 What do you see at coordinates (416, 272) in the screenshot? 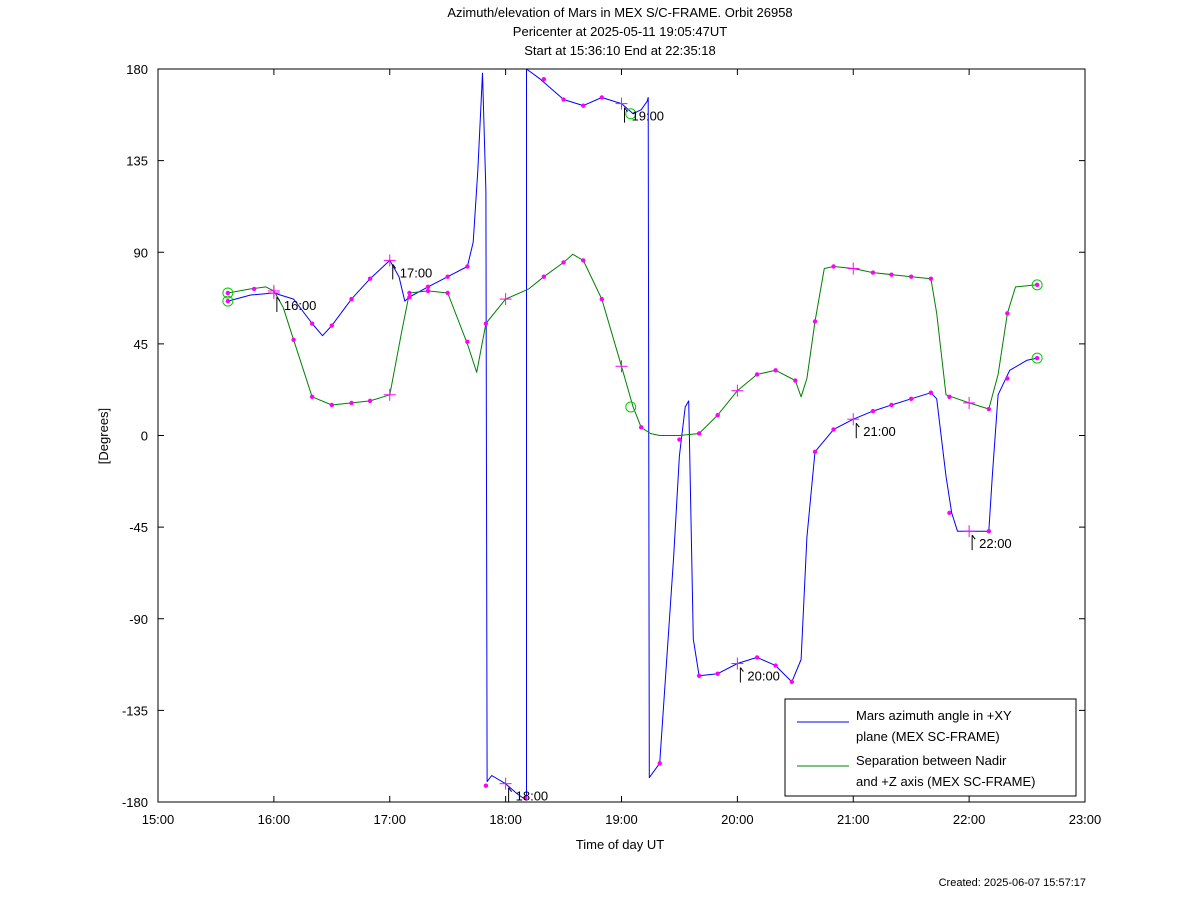
I see `hour-annotation-label: 17:00` at bounding box center [416, 272].